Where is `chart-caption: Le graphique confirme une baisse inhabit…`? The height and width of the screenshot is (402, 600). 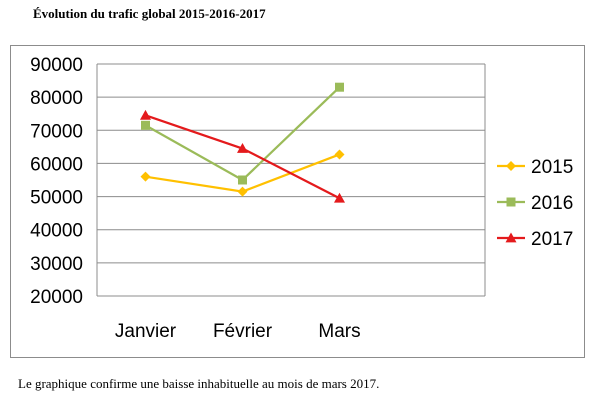 chart-caption: Le graphique confirme une baisse inhabit… is located at coordinates (199, 383).